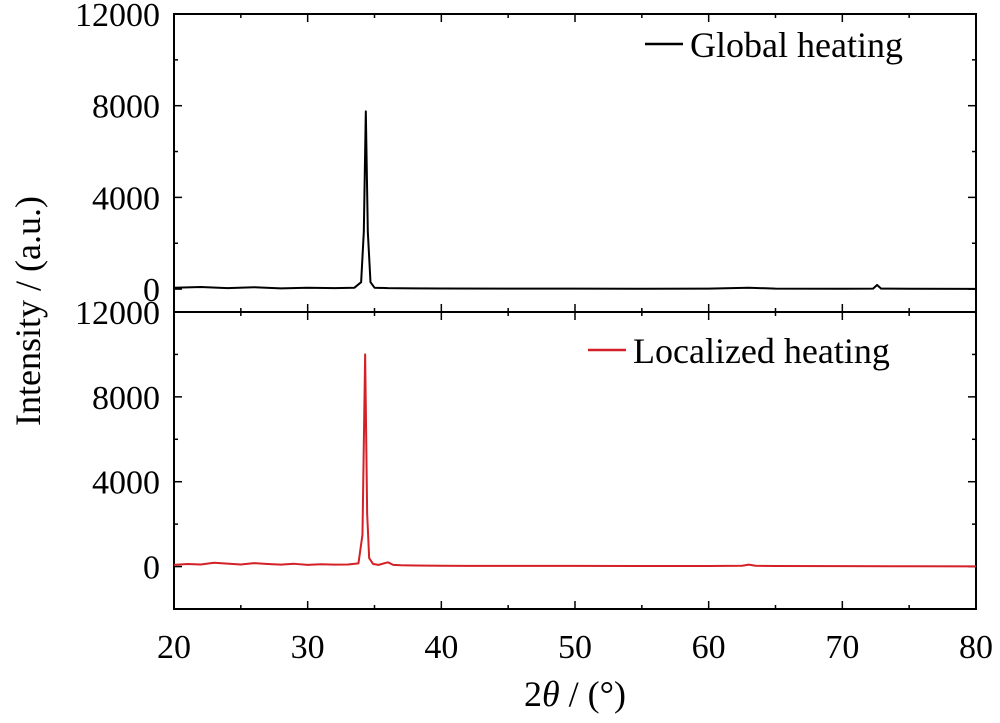 This screenshot has height=723, width=1000. What do you see at coordinates (441, 647) in the screenshot?
I see `x-tick-label: 40` at bounding box center [441, 647].